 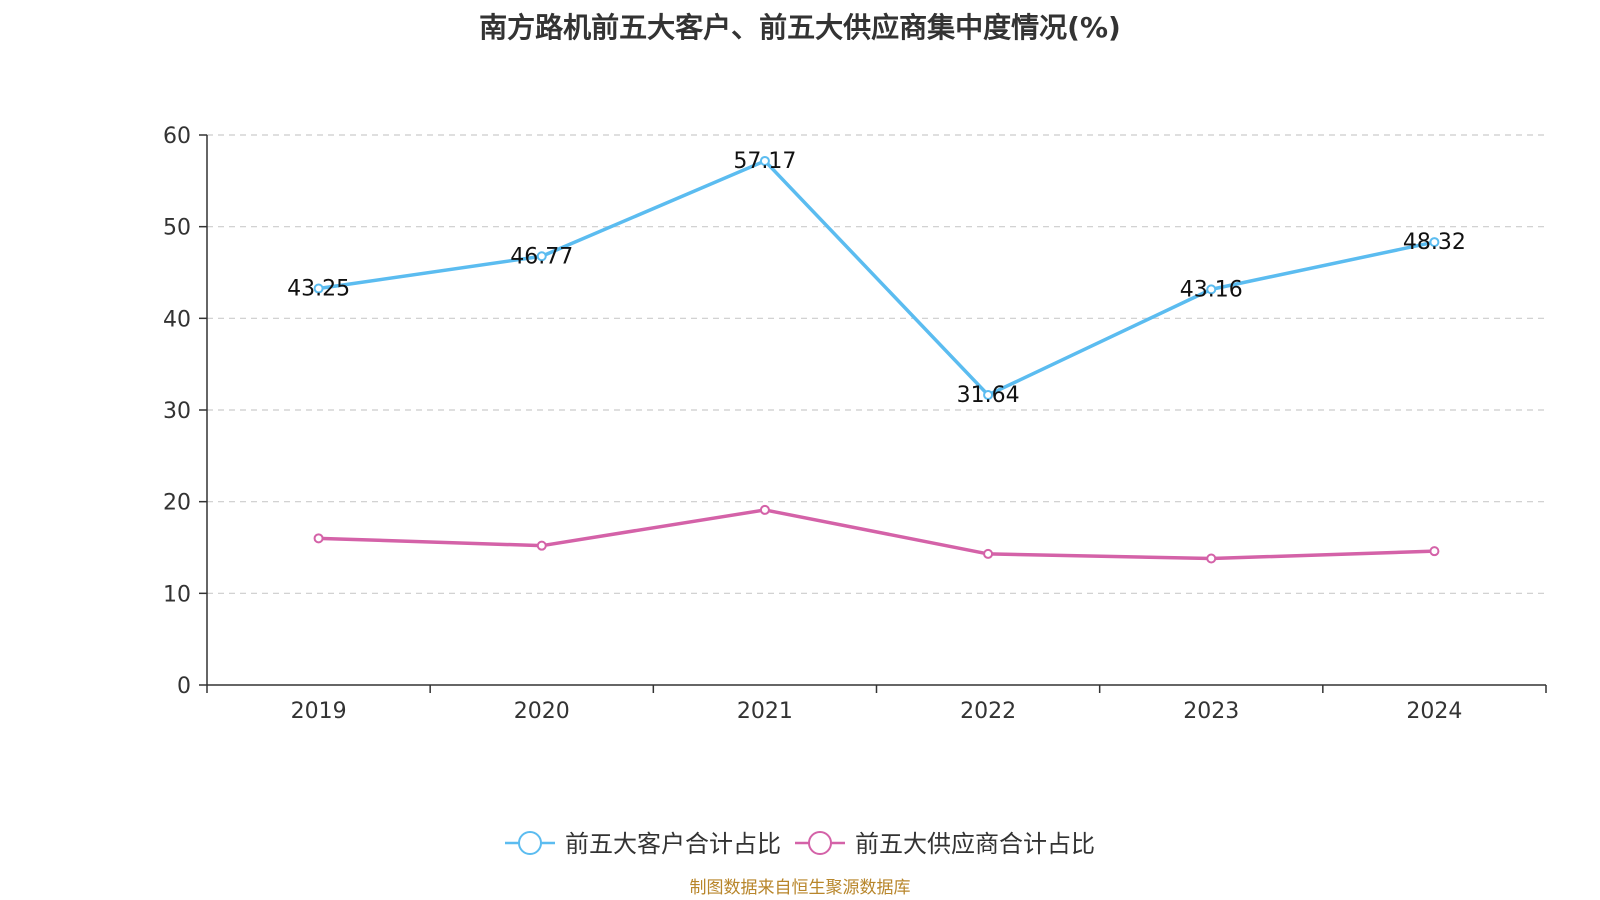 I want to click on legend-item-2: 前五大供应商合计占比, so click(x=945, y=844).